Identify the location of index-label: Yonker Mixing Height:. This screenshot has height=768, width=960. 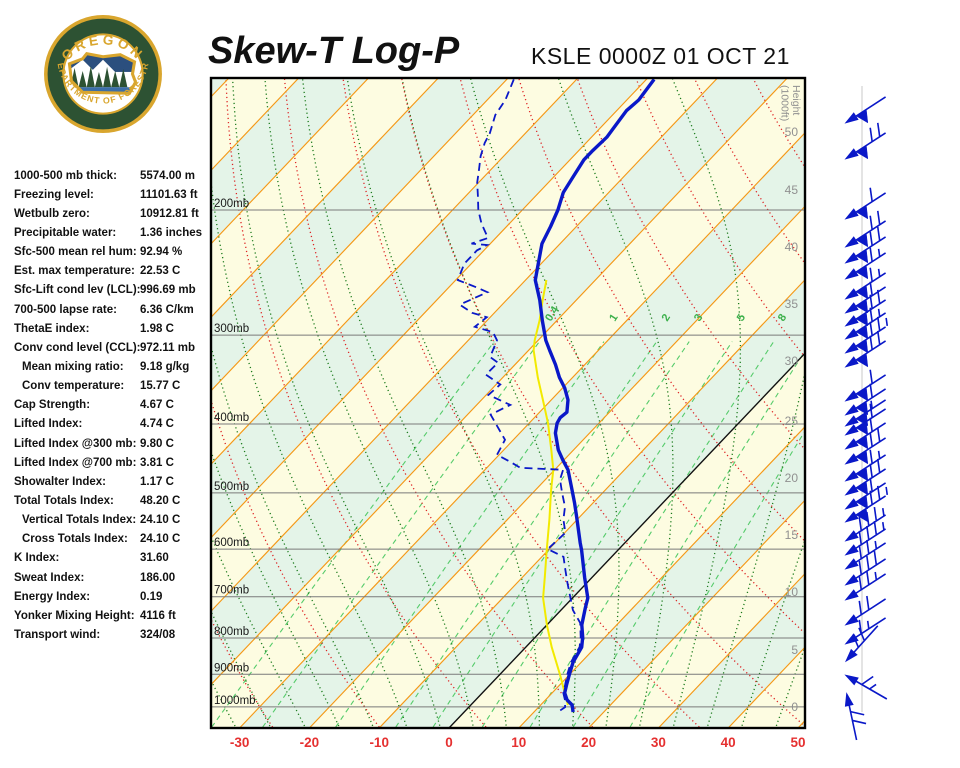
(74, 615).